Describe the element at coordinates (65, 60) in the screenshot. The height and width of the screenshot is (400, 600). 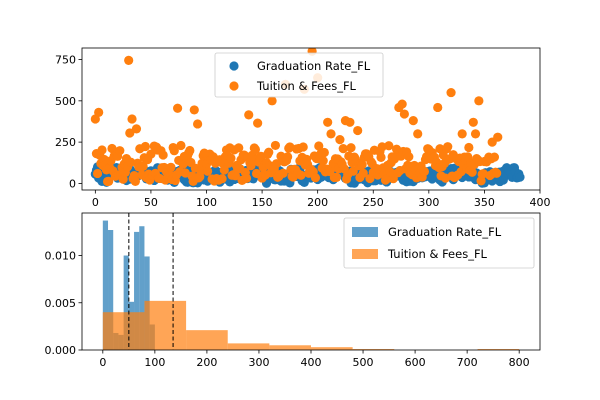
I see `y-tick-label: 750` at that location.